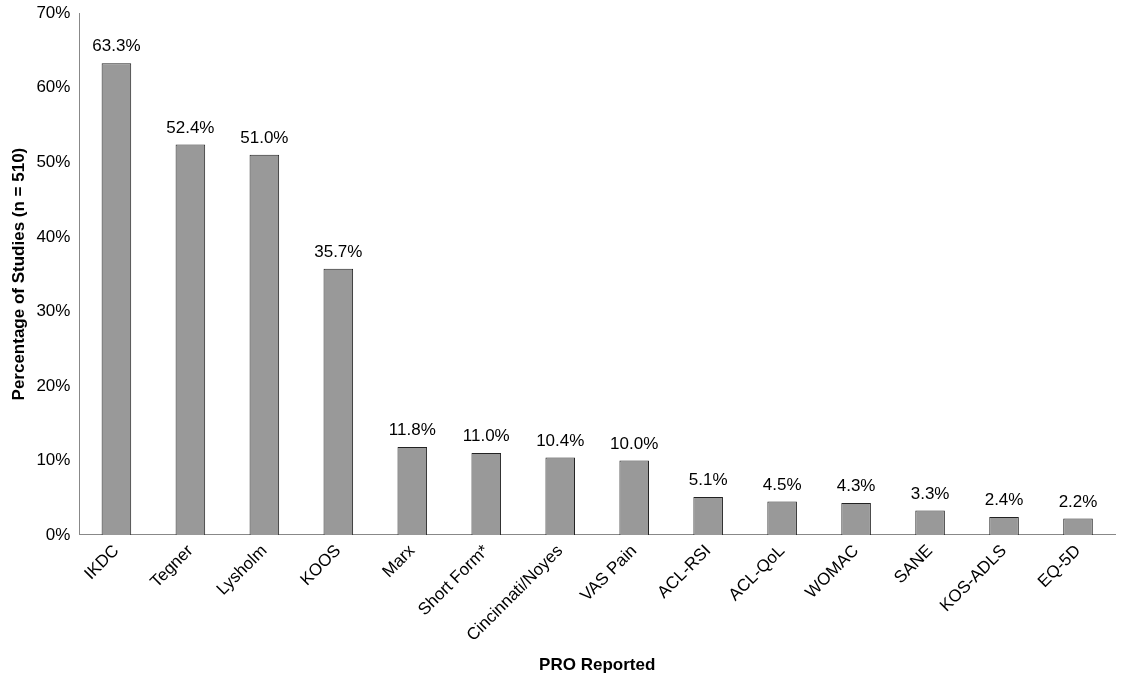 This screenshot has width=1130, height=685. I want to click on data-label: 11.8%, so click(412, 430).